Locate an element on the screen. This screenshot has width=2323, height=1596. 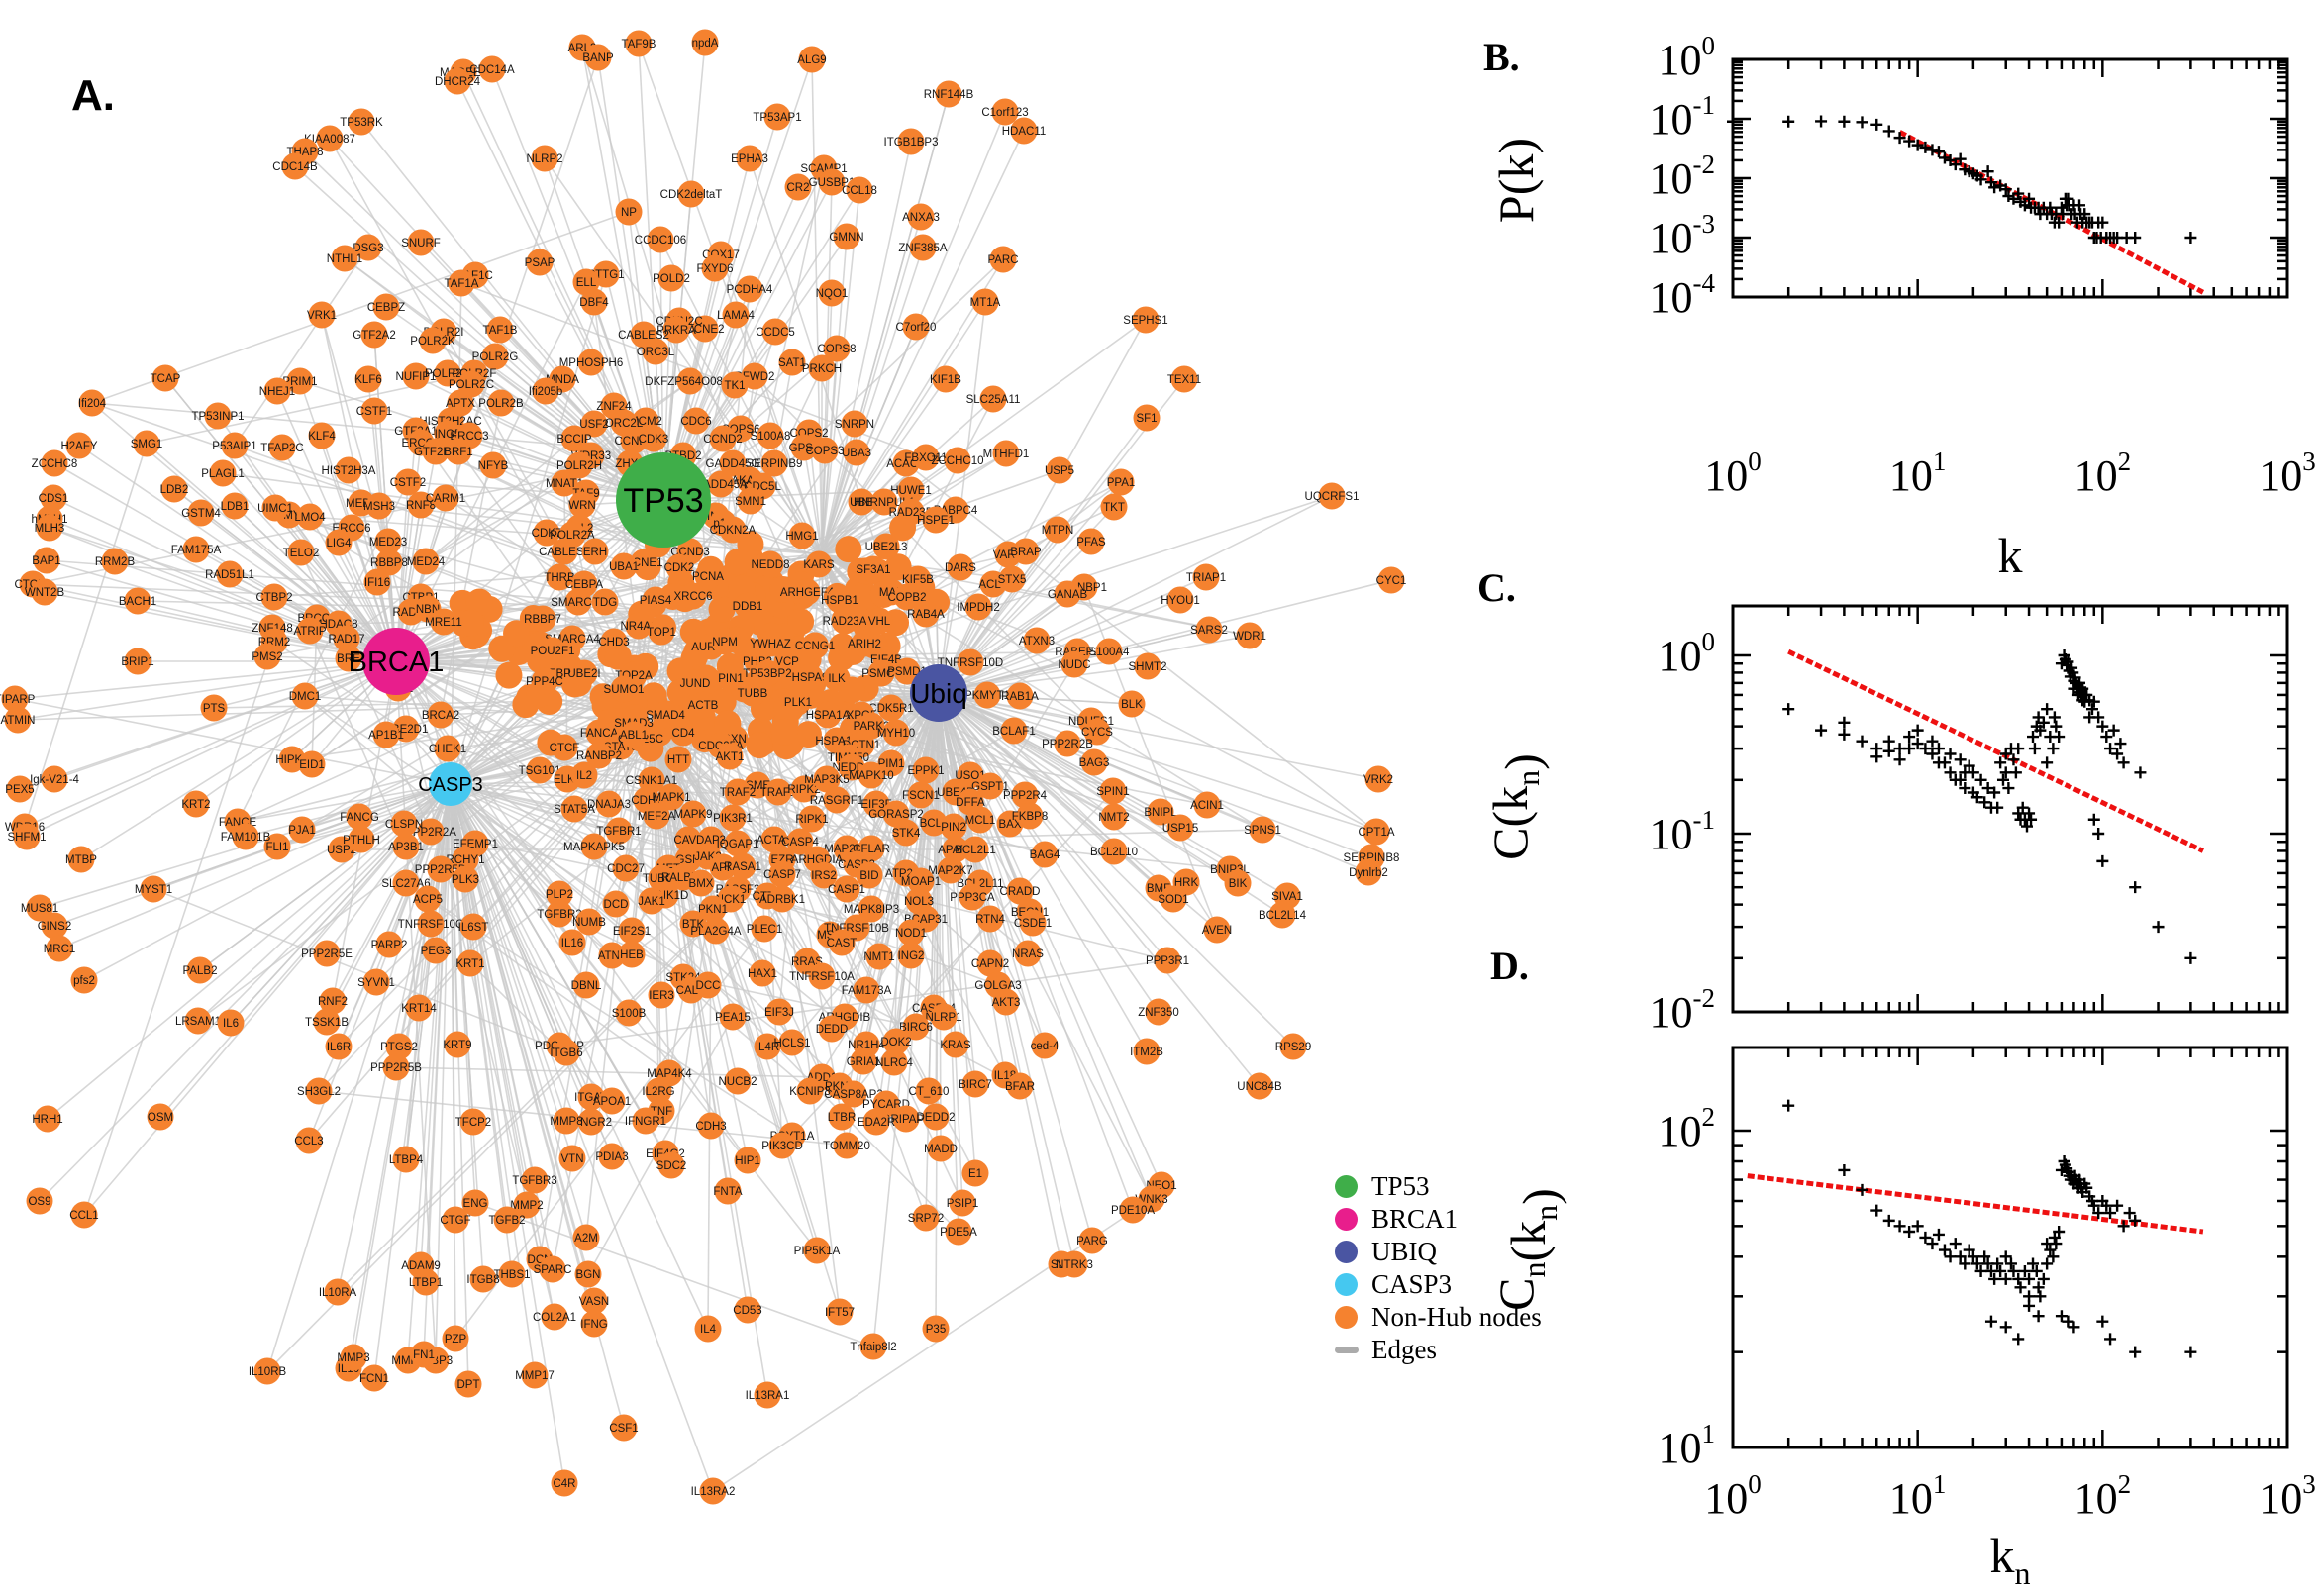
network-node: P53AIP1 is located at coordinates (235, 445).